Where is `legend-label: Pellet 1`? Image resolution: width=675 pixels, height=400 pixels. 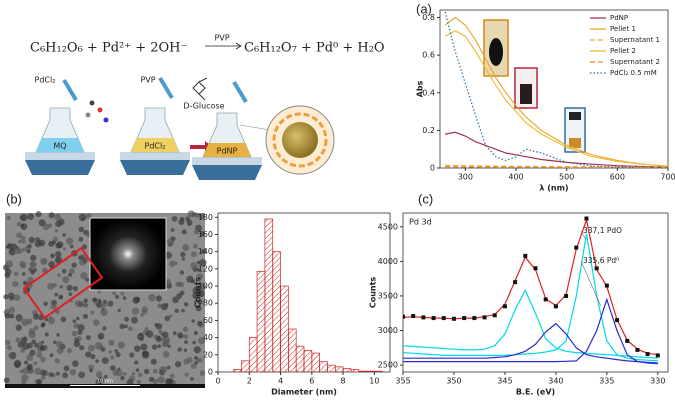
legend-label: Pellet 1 is located at coordinates (623, 29).